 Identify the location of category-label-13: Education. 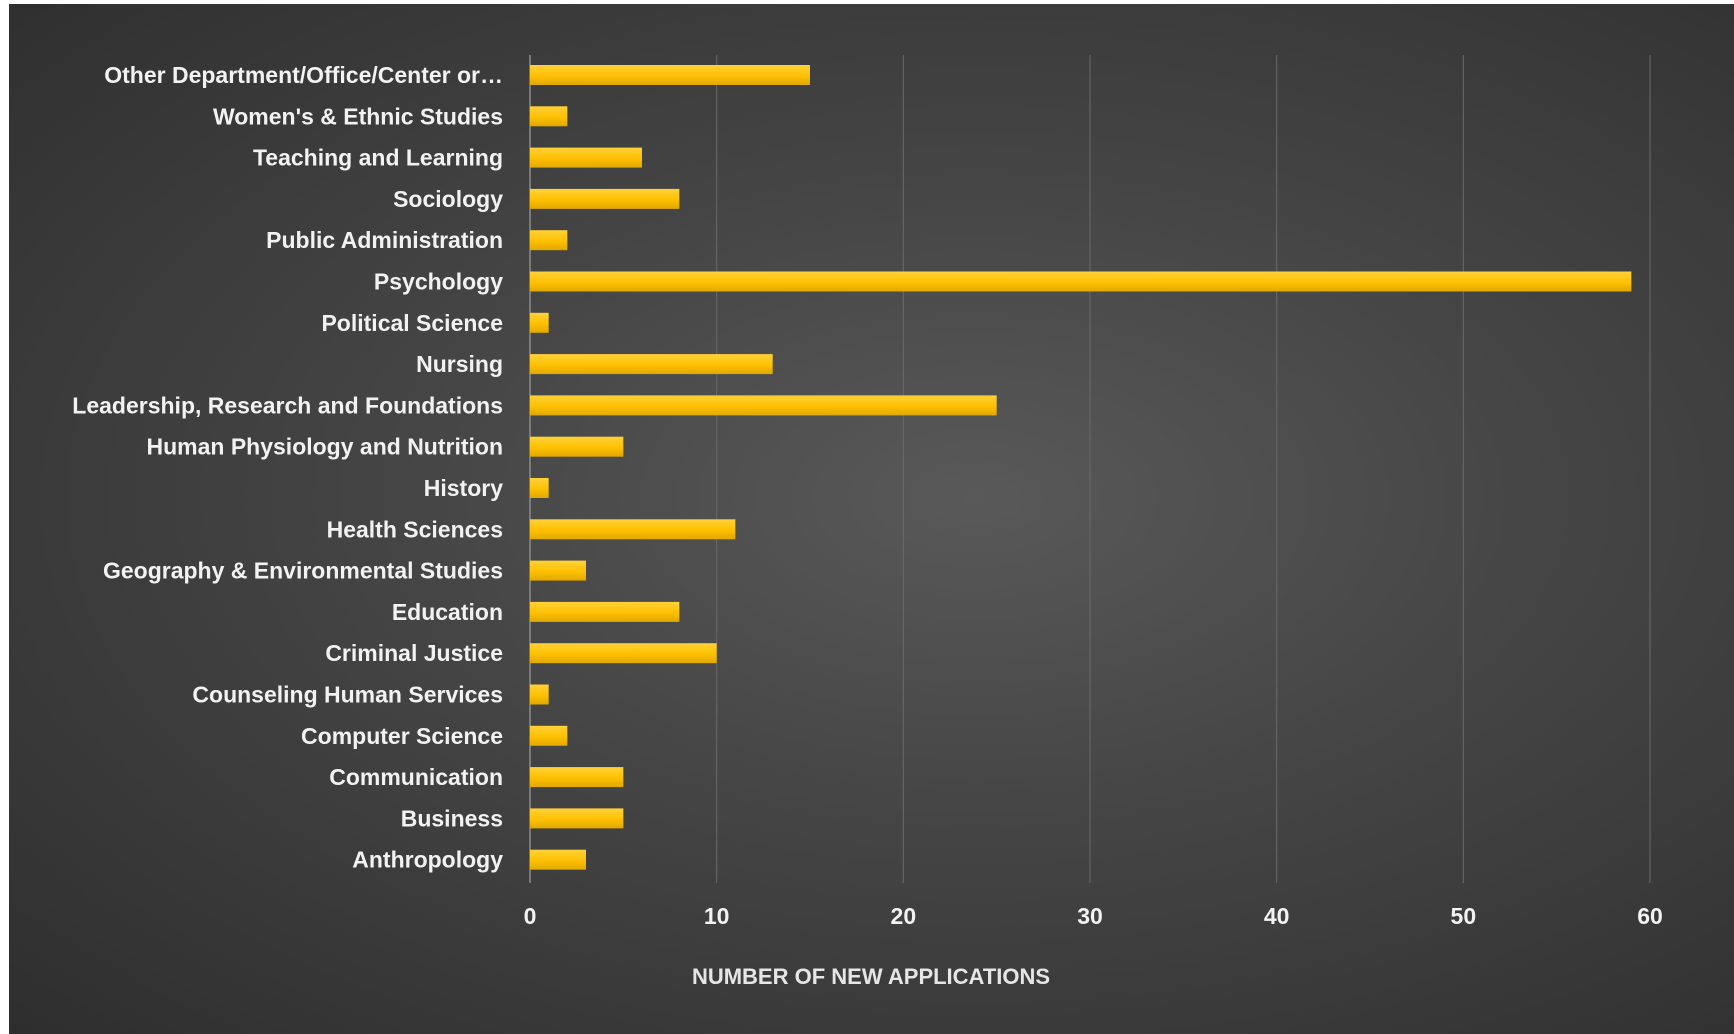
(447, 612).